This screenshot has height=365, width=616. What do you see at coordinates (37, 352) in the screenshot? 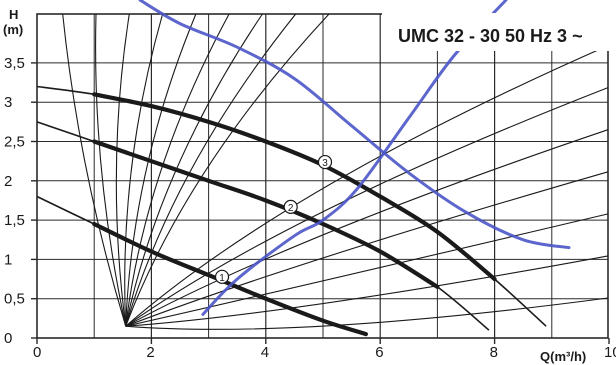
I see `x-tick-label: 0` at bounding box center [37, 352].